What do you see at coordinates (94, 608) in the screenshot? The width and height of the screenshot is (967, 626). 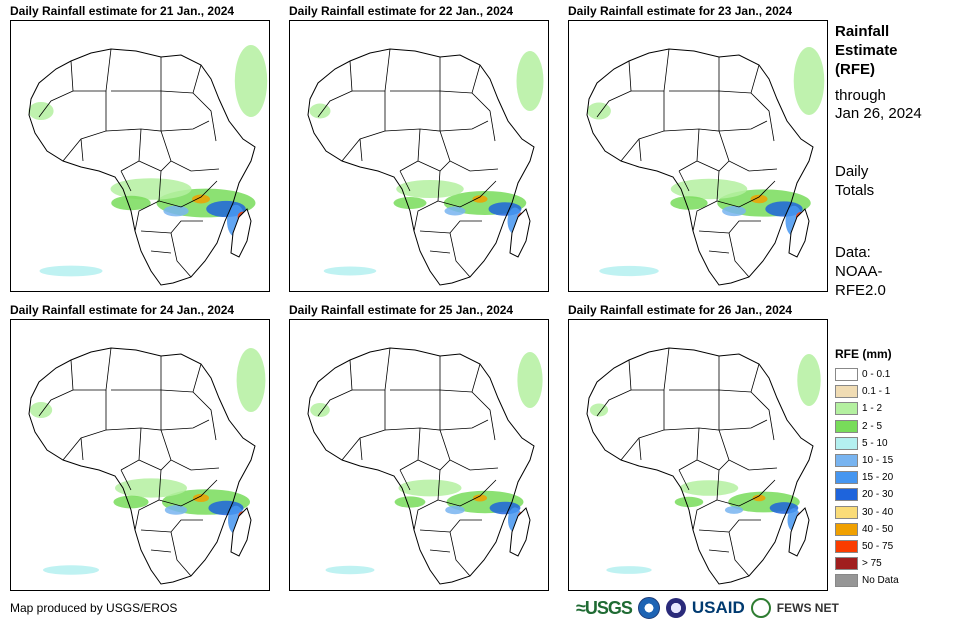 I see `map-credit: Map produced by USGS/EROS` at bounding box center [94, 608].